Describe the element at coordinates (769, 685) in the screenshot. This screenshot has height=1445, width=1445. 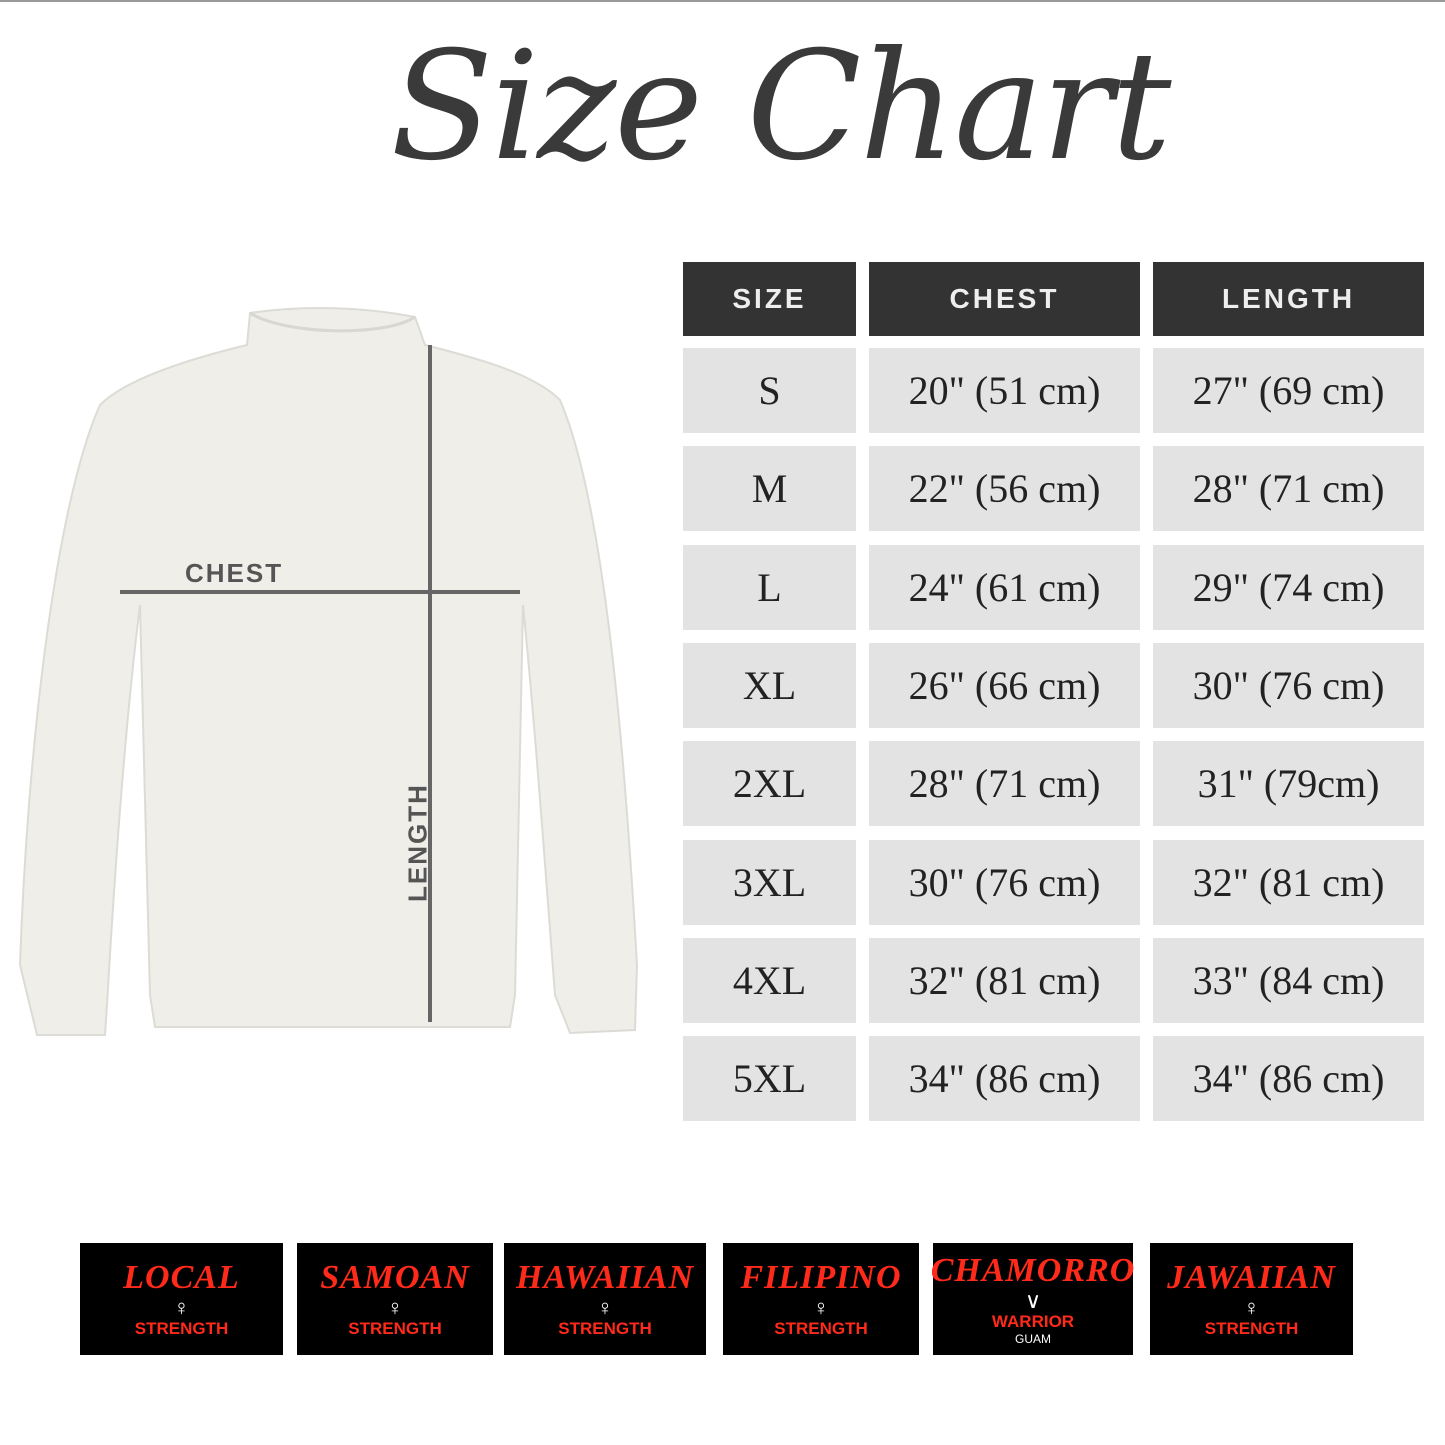
I see `cell-size: XL` at that location.